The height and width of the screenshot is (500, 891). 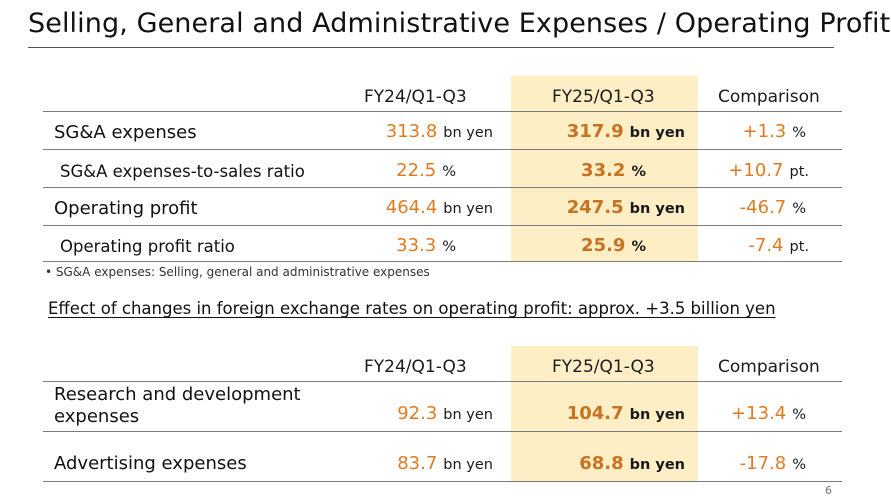 I want to click on sga-ratio-fy24: 22.5%, so click(x=426, y=170).